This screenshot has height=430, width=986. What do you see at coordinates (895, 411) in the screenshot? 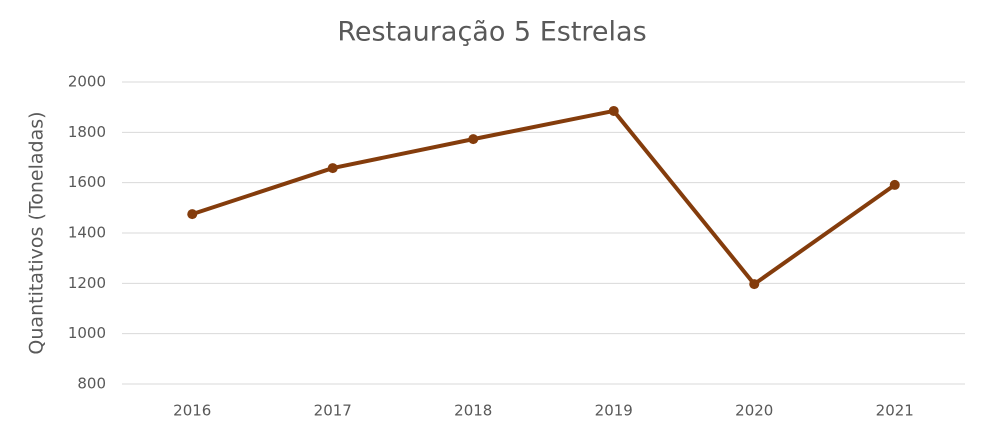
I see `x-tick-label: 2021` at bounding box center [895, 411].